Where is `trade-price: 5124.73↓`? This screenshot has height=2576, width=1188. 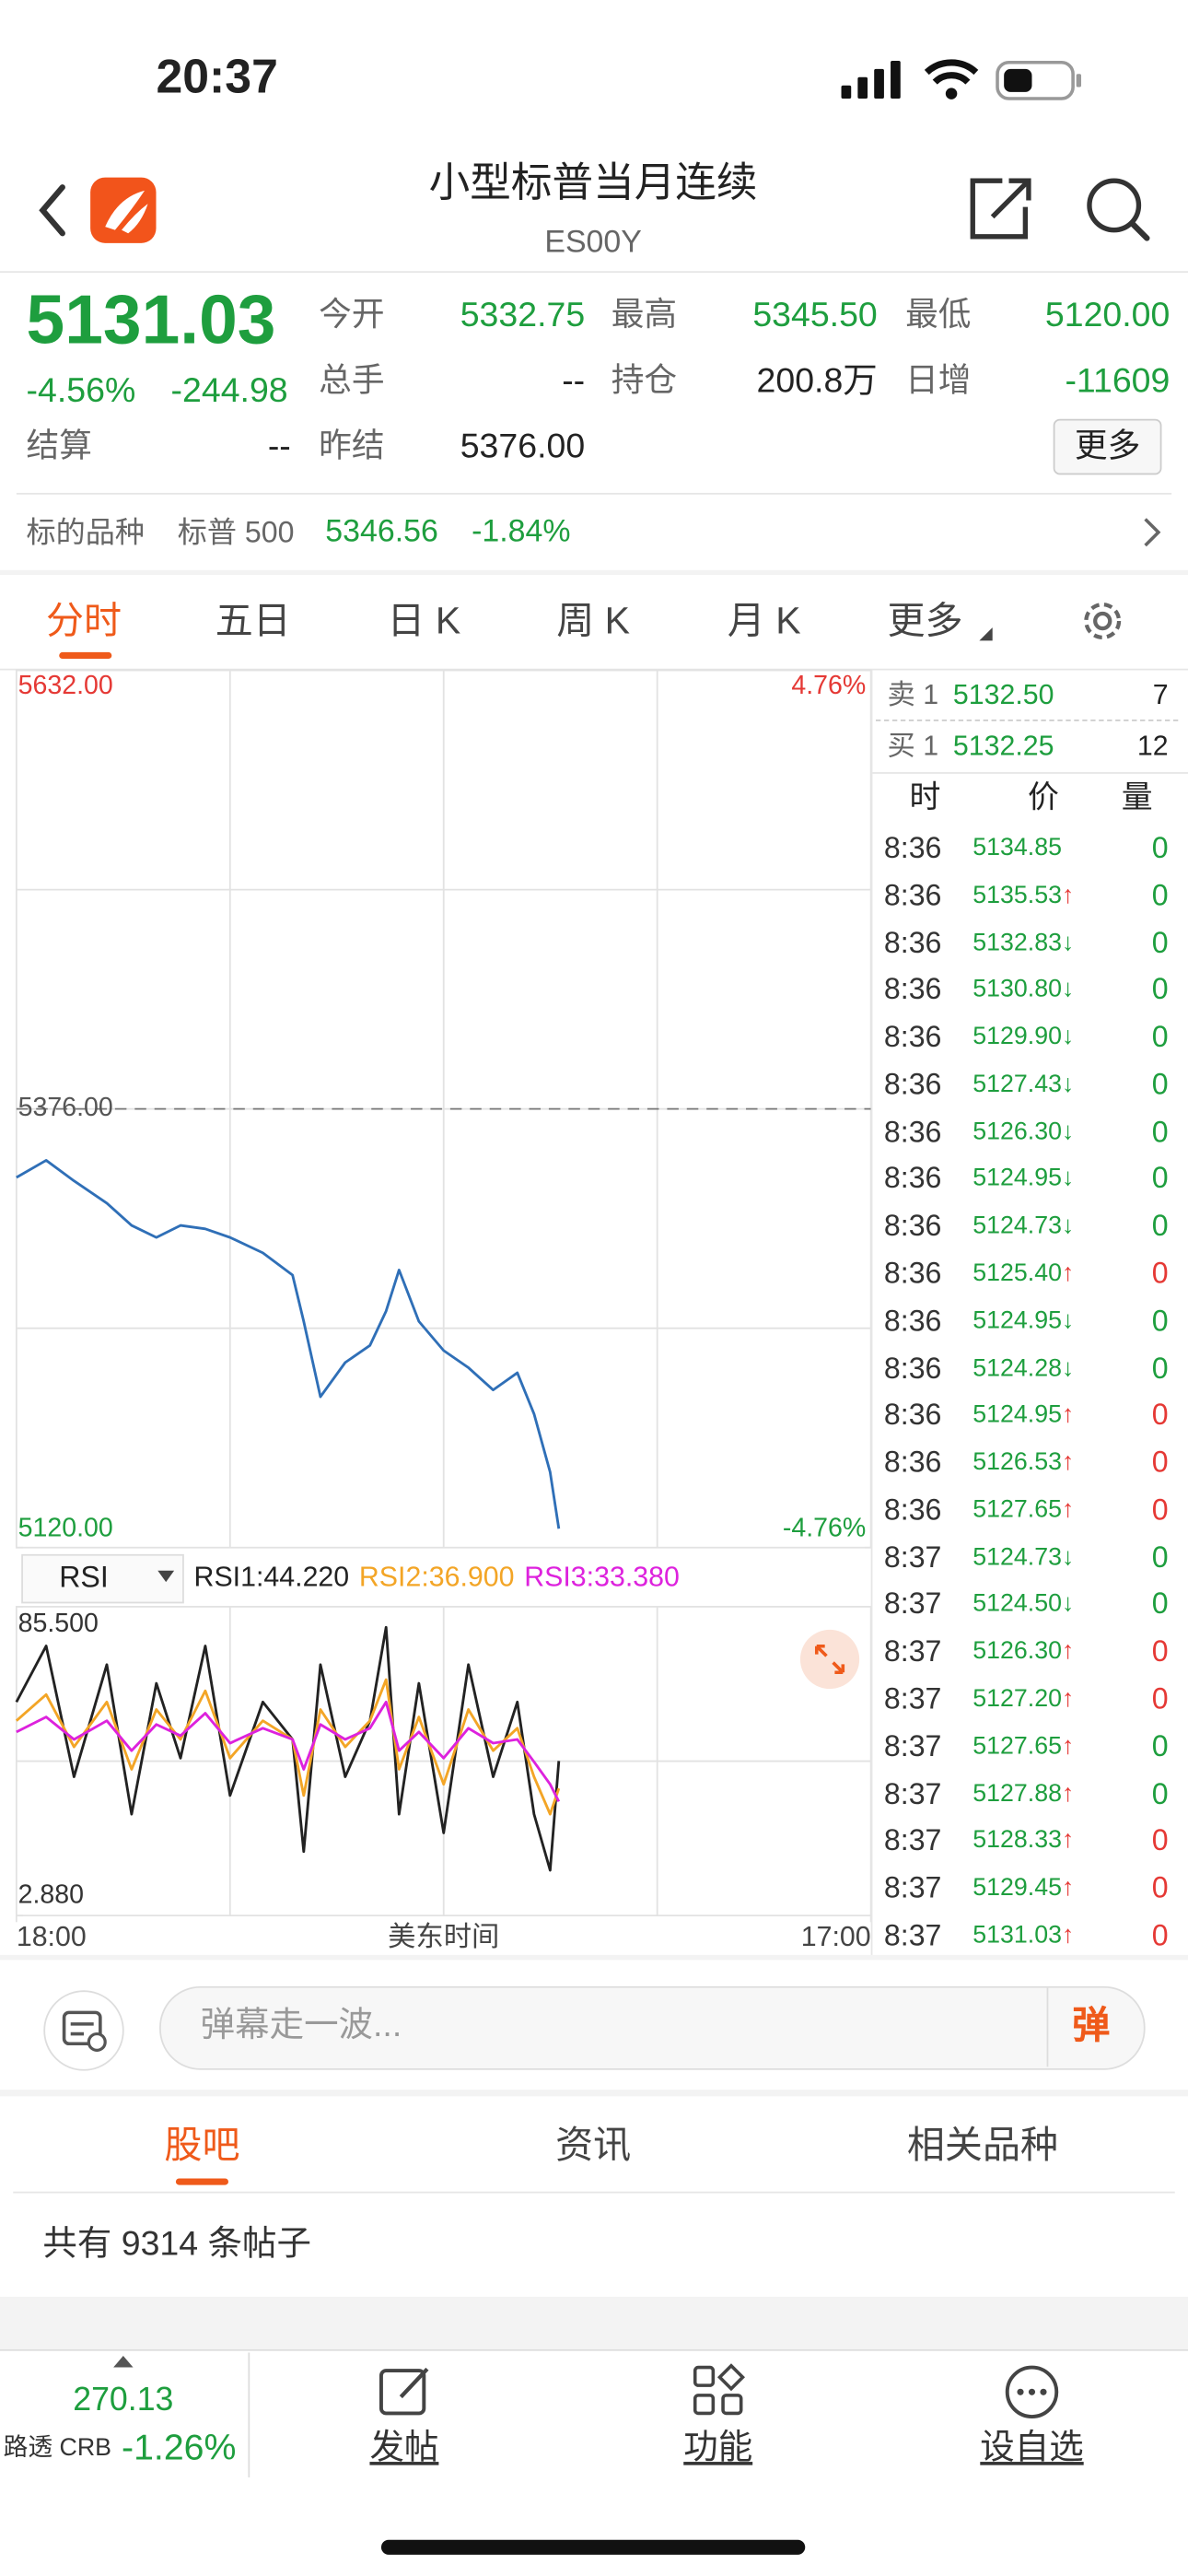 trade-price: 5124.73↓ is located at coordinates (1023, 1557).